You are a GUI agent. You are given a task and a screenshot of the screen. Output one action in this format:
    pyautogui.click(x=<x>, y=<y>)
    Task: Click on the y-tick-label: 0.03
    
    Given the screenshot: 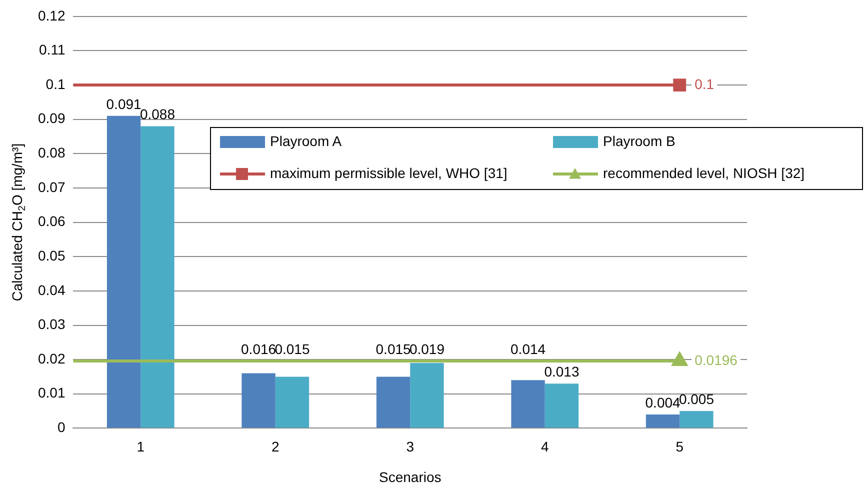 What is the action you would take?
    pyautogui.click(x=52, y=324)
    